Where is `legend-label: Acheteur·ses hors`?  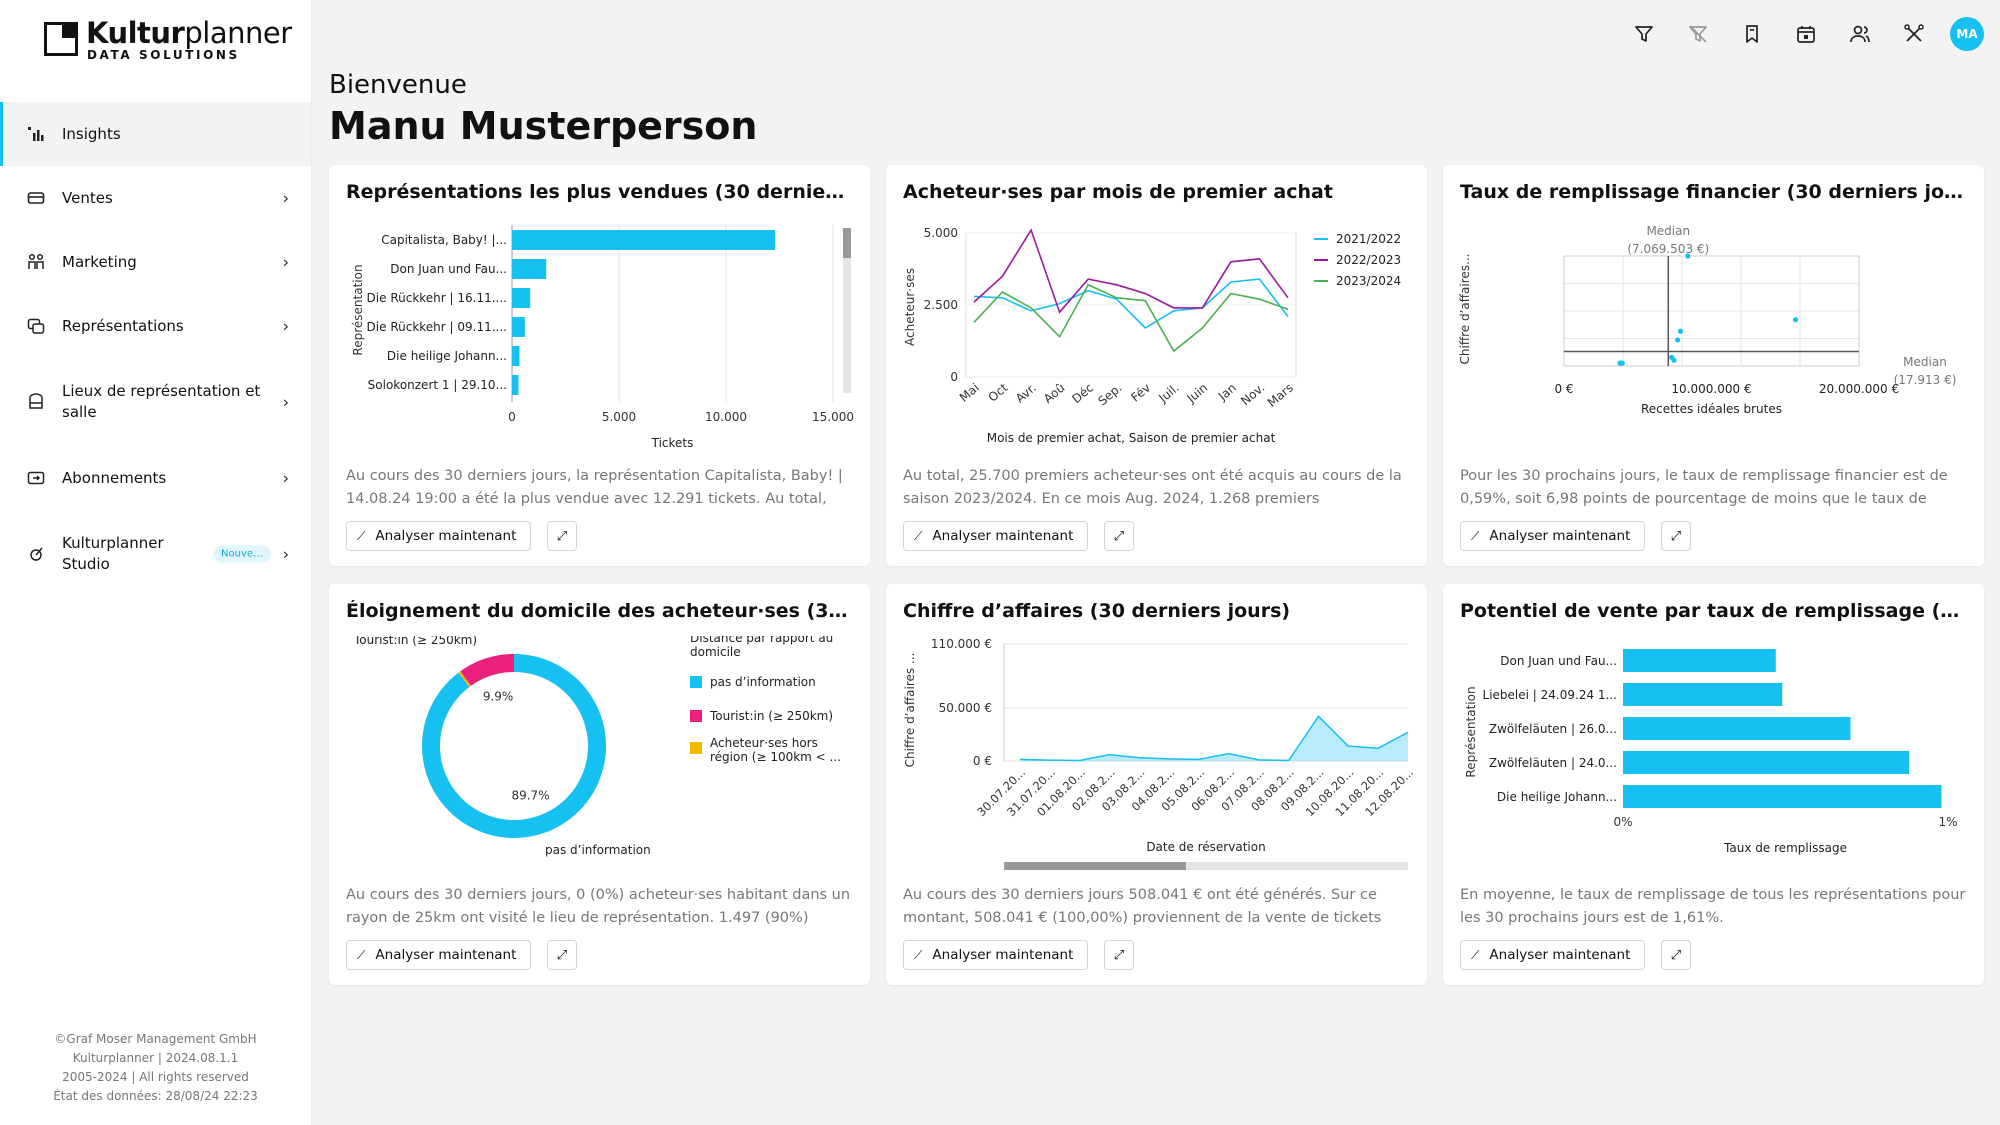 legend-label: Acheteur·ses hors is located at coordinates (764, 743).